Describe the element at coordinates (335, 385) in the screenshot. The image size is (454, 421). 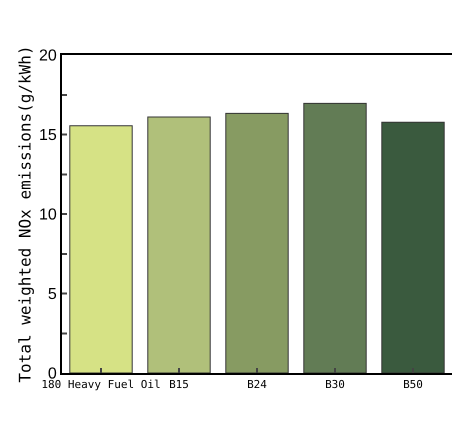
I see `x-tick-label: B30` at that location.